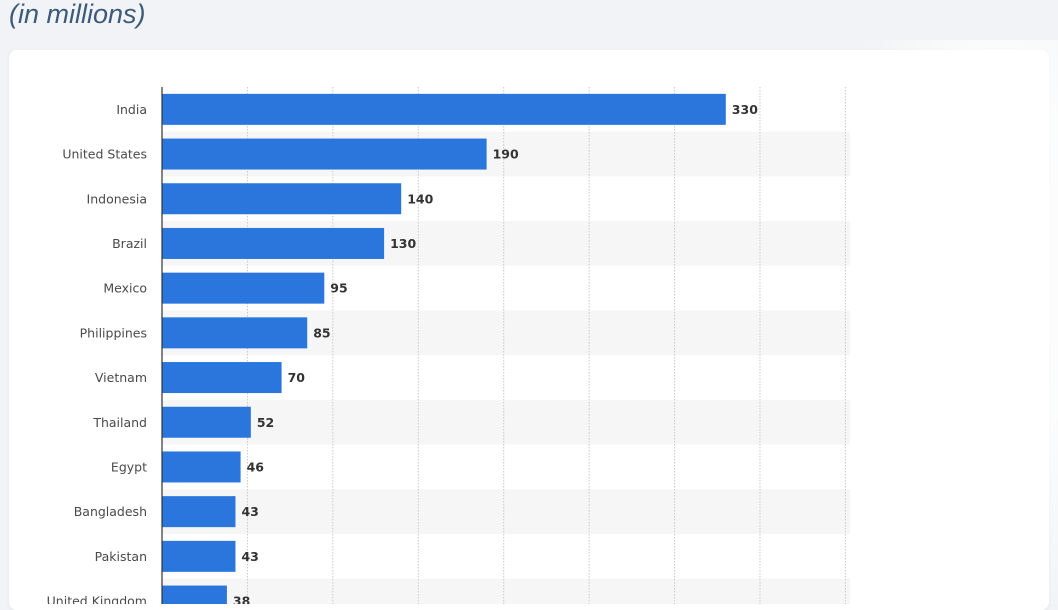 The image size is (1058, 610). Describe the element at coordinates (297, 377) in the screenshot. I see `value-label: 70` at that location.